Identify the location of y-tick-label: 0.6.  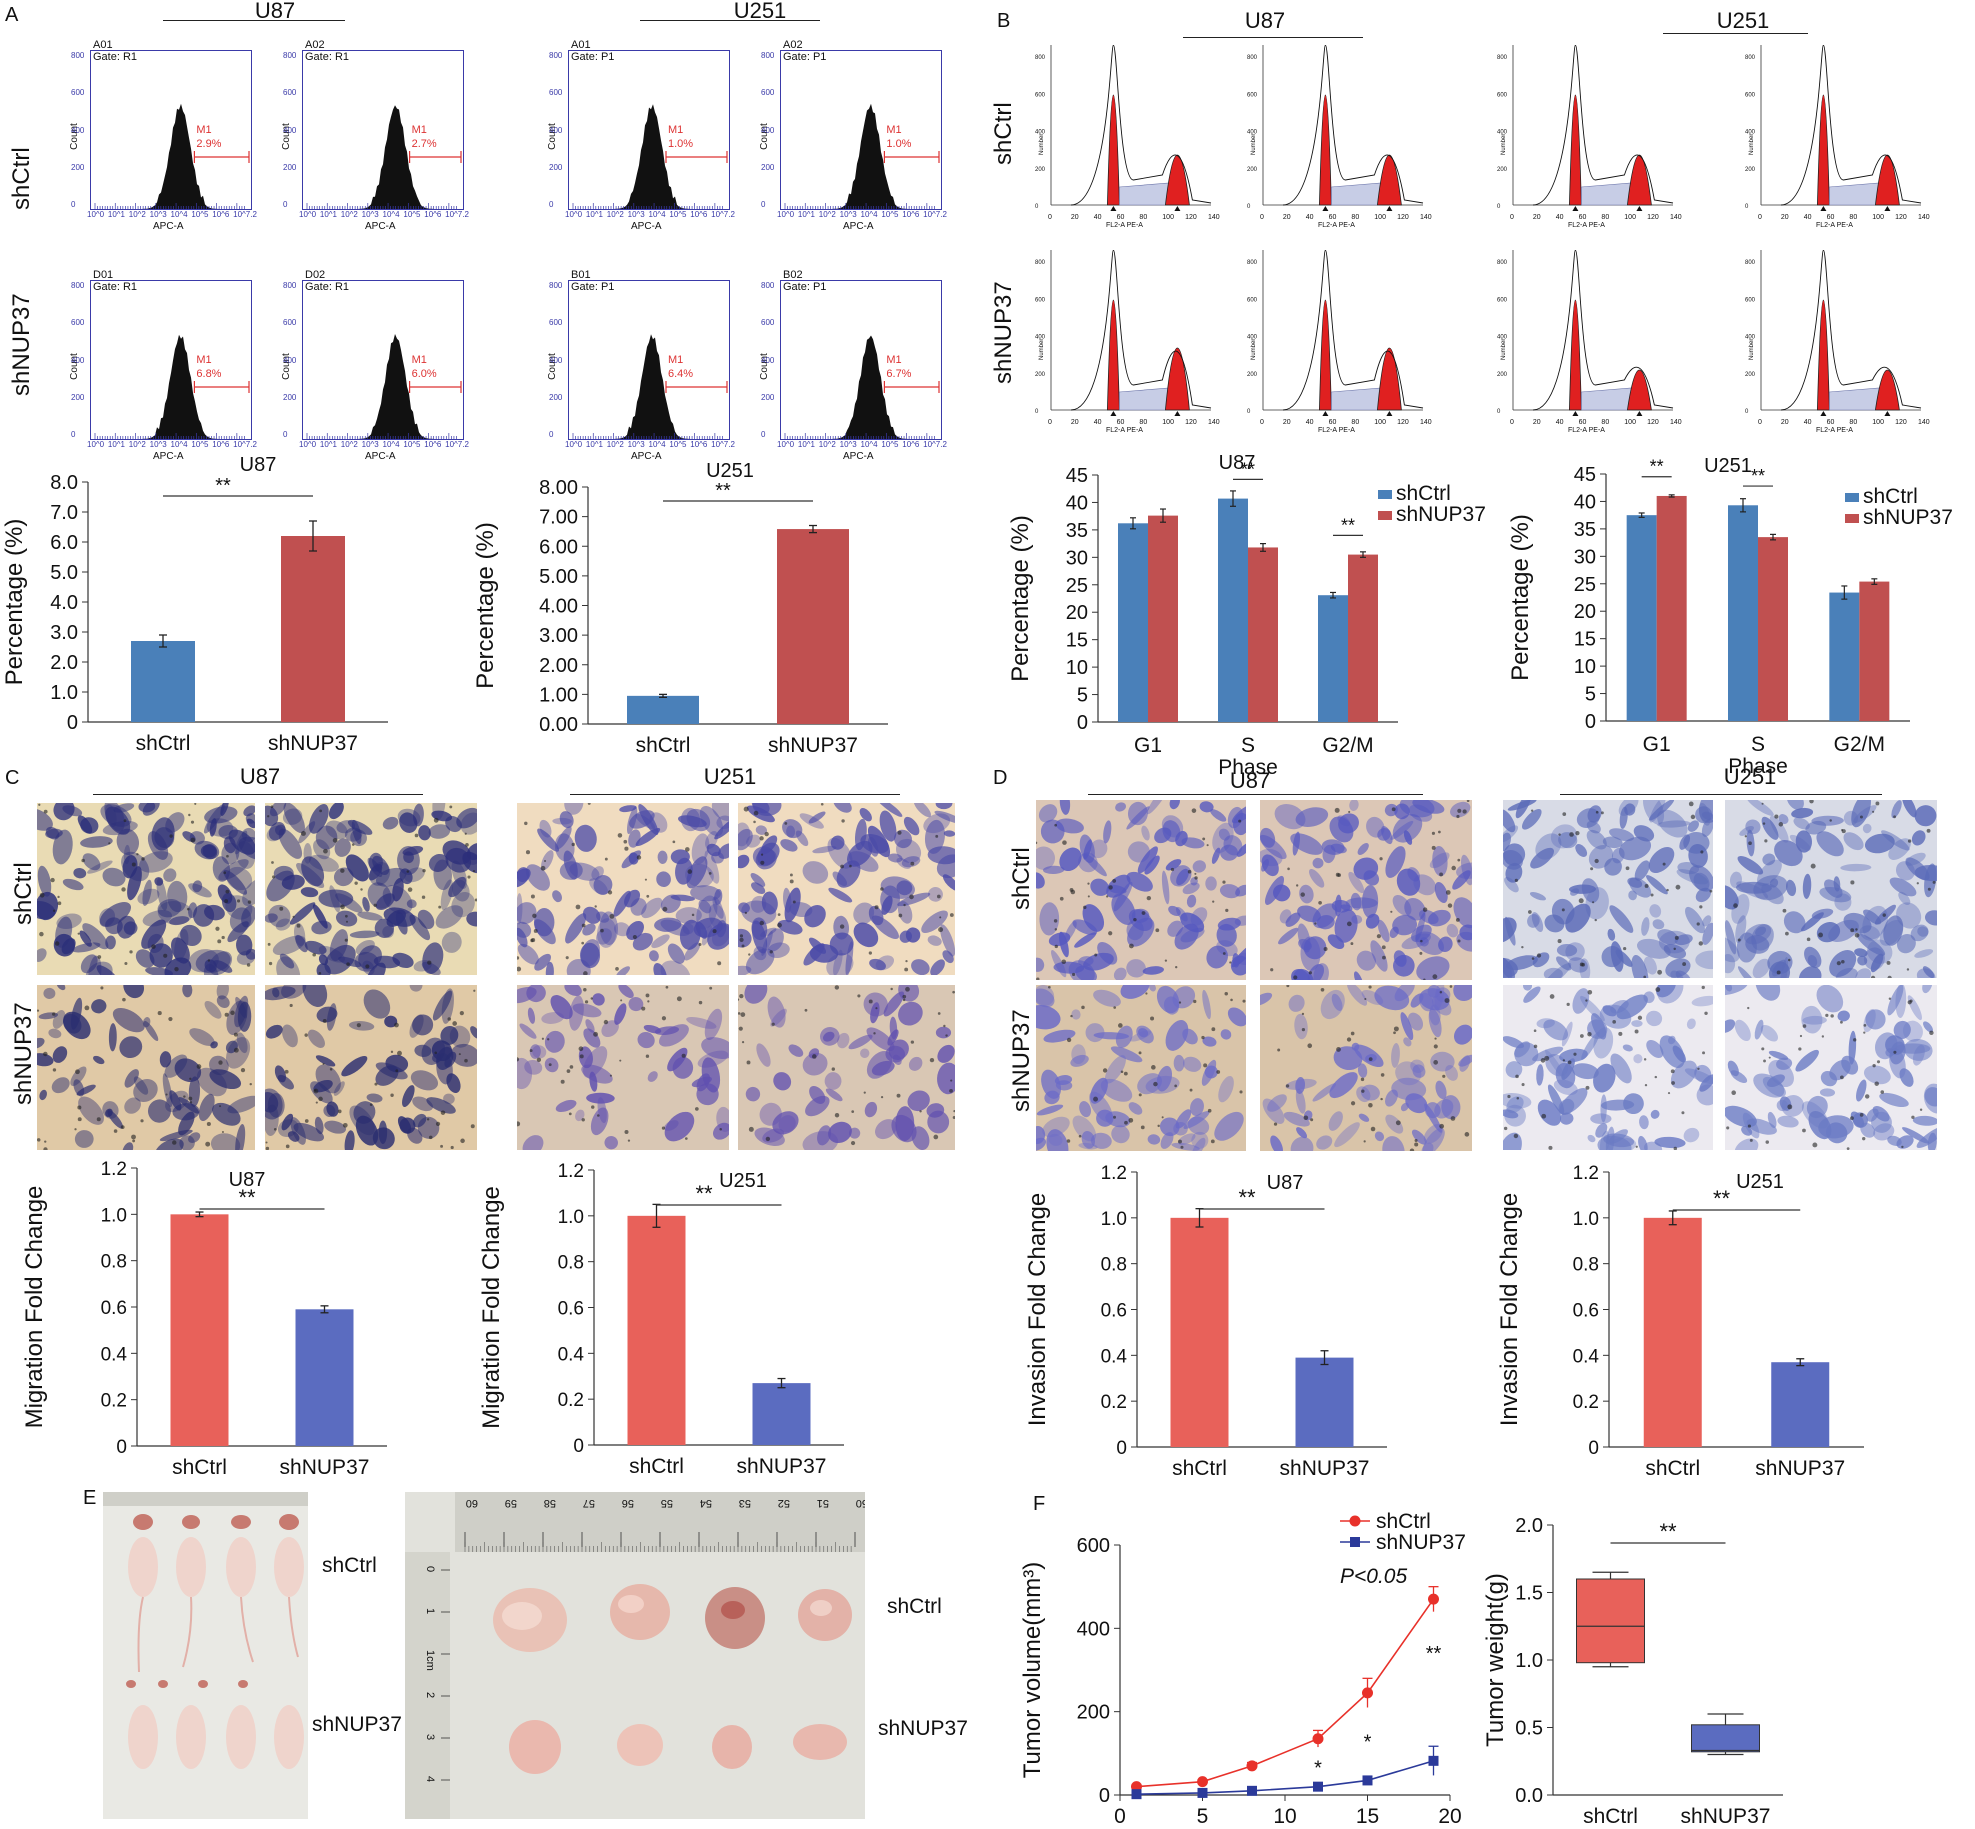
(1586, 1311).